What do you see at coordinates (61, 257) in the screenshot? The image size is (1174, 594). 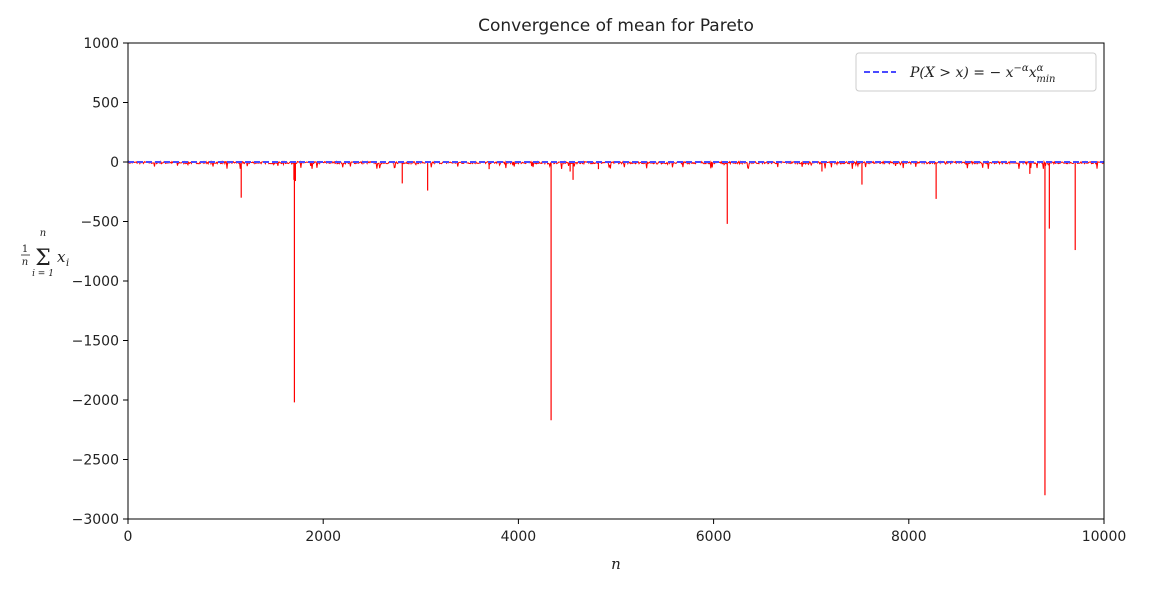 I see `svg-text: x` at bounding box center [61, 257].